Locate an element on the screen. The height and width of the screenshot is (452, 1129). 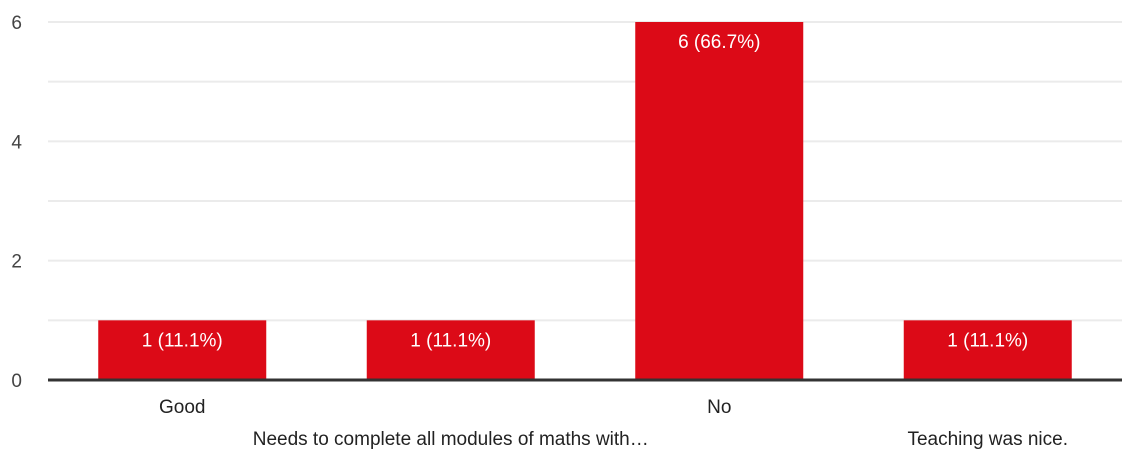
y-tick-label: 6 is located at coordinates (16, 23).